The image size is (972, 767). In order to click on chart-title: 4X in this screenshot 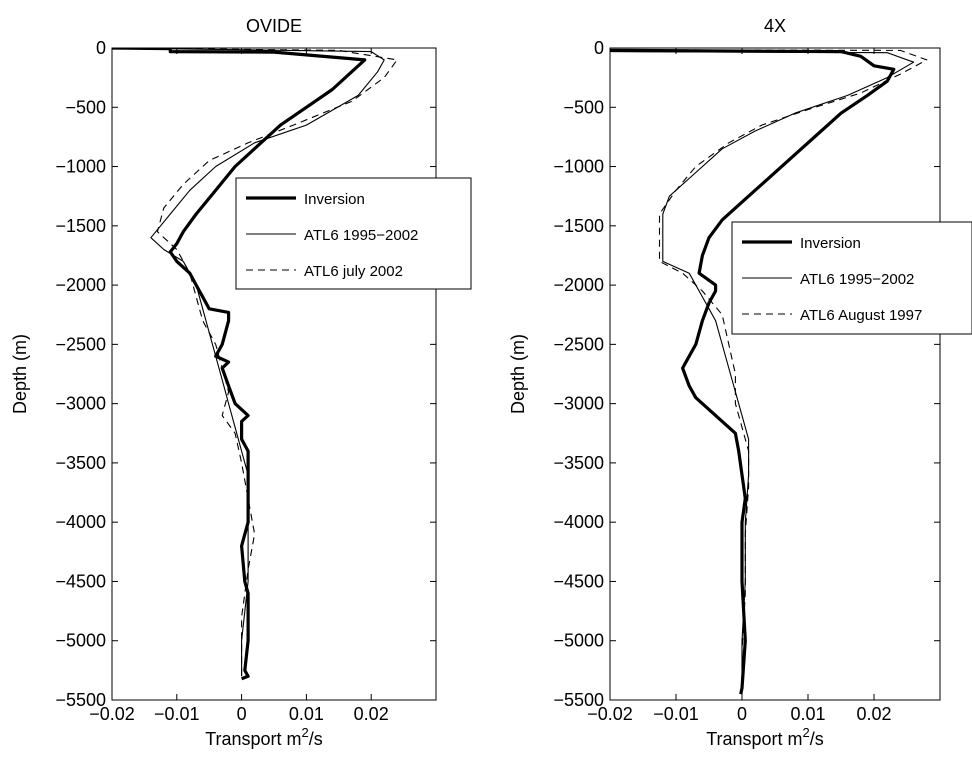, I will do `click(775, 26)`.